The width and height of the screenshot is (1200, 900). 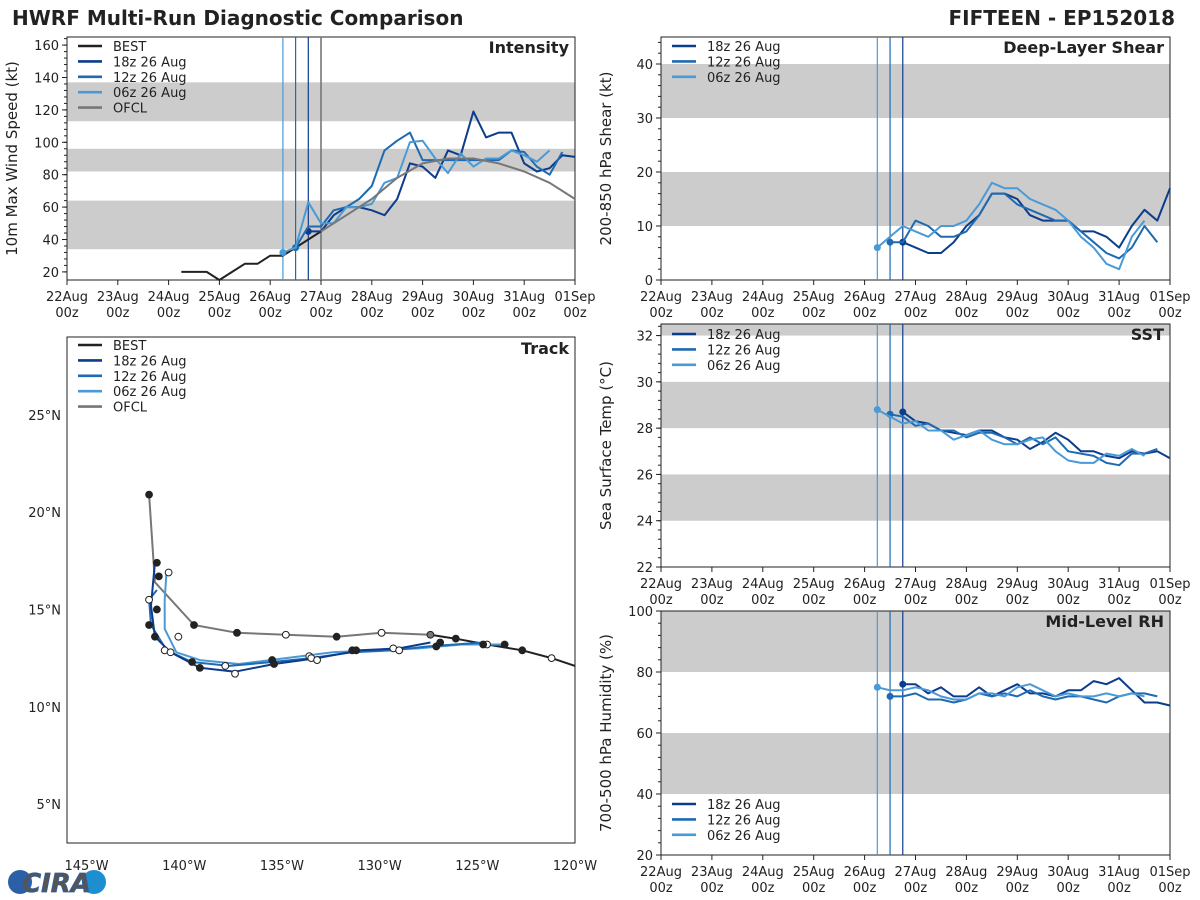 I want to click on track-line-ofcl, so click(x=289, y=566).